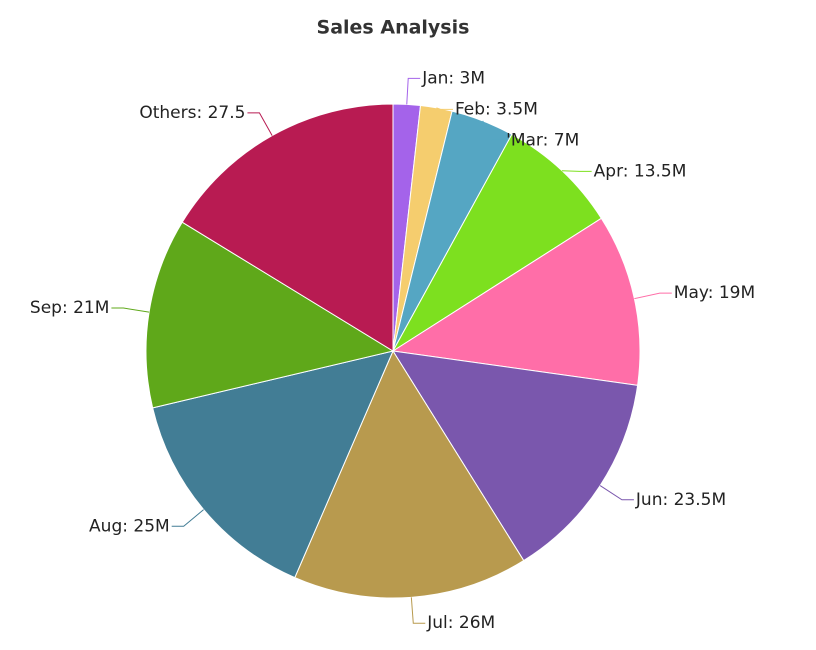 The height and width of the screenshot is (650, 816). I want to click on data-label: Jan: 3M, so click(453, 78).